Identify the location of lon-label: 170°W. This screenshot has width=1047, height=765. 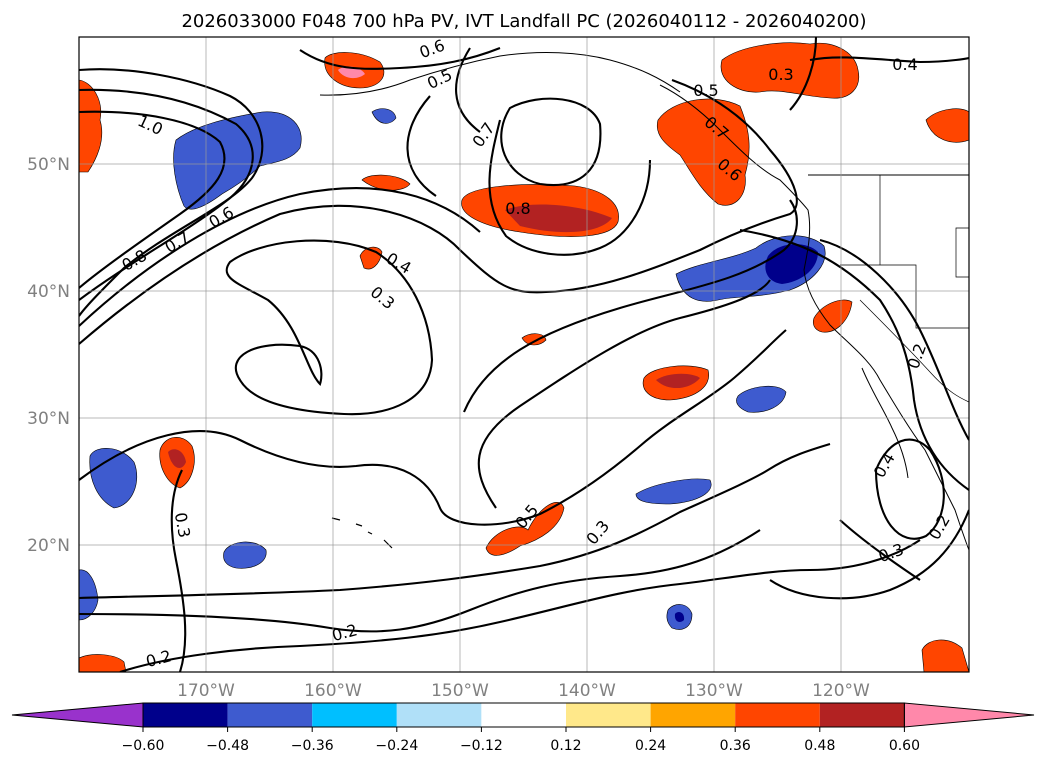
(206, 691).